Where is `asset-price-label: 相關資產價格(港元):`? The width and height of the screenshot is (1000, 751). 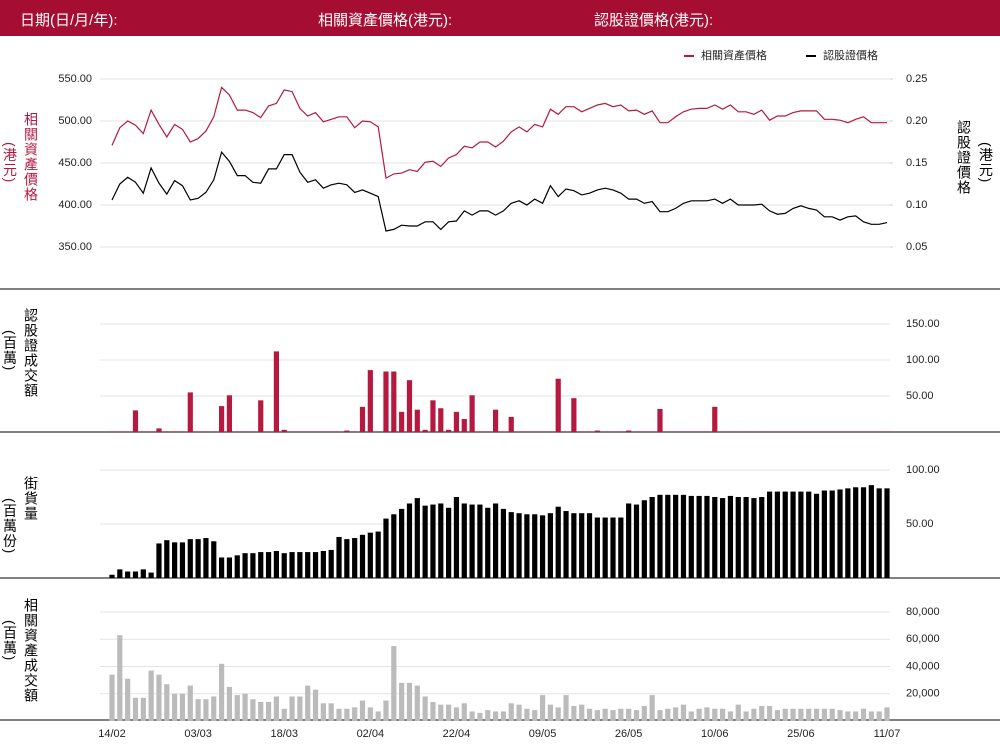
asset-price-label: 相關資產價格(港元): is located at coordinates (385, 20).